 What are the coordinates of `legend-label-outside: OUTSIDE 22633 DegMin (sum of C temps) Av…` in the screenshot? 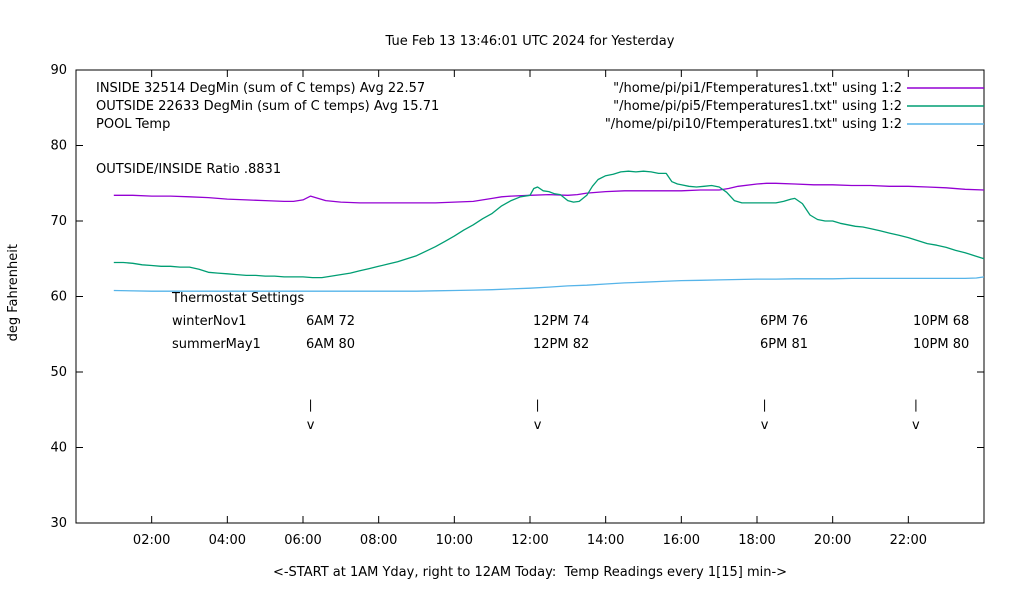 It's located at (268, 106).